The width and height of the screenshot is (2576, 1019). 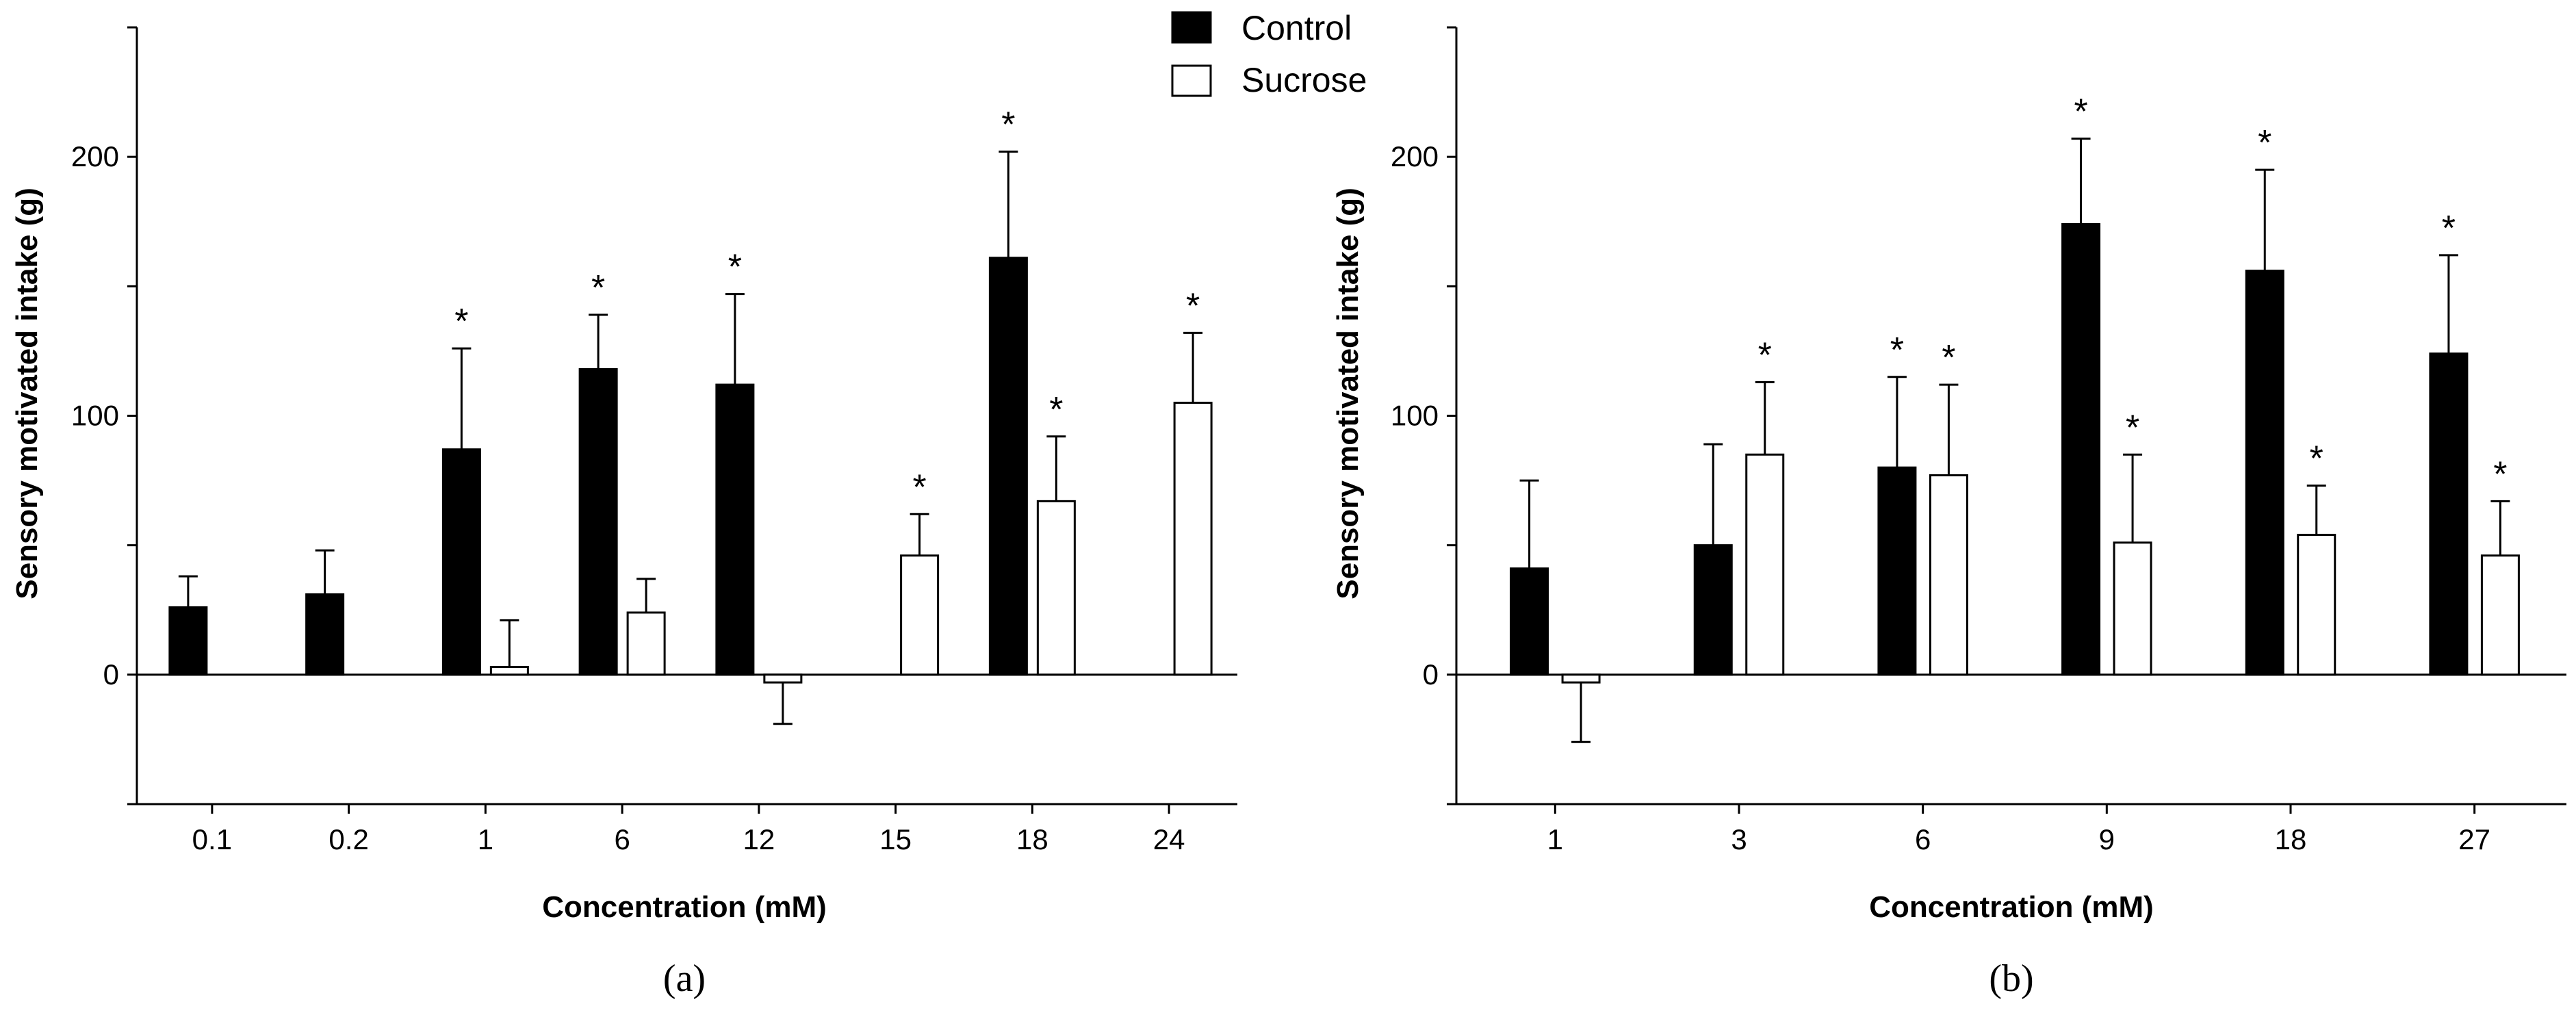 I want to click on legend-item-sucrose: Sucrose, so click(x=1269, y=80).